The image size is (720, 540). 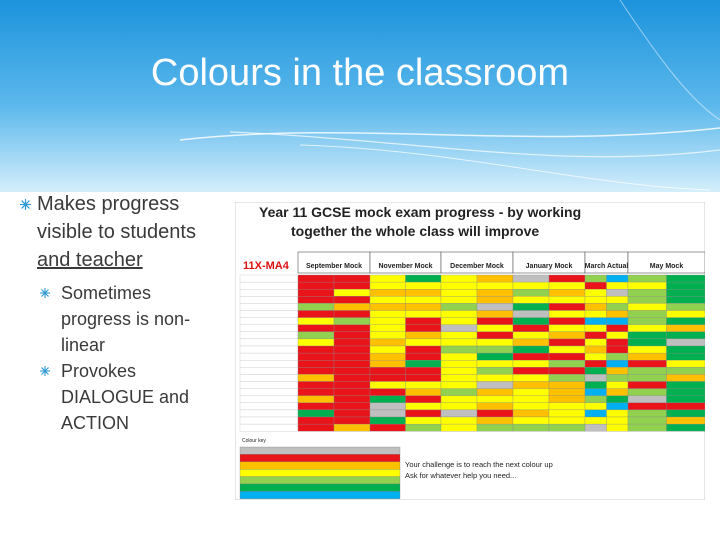 I want to click on class-code: 11X-MA4, so click(x=266, y=266).